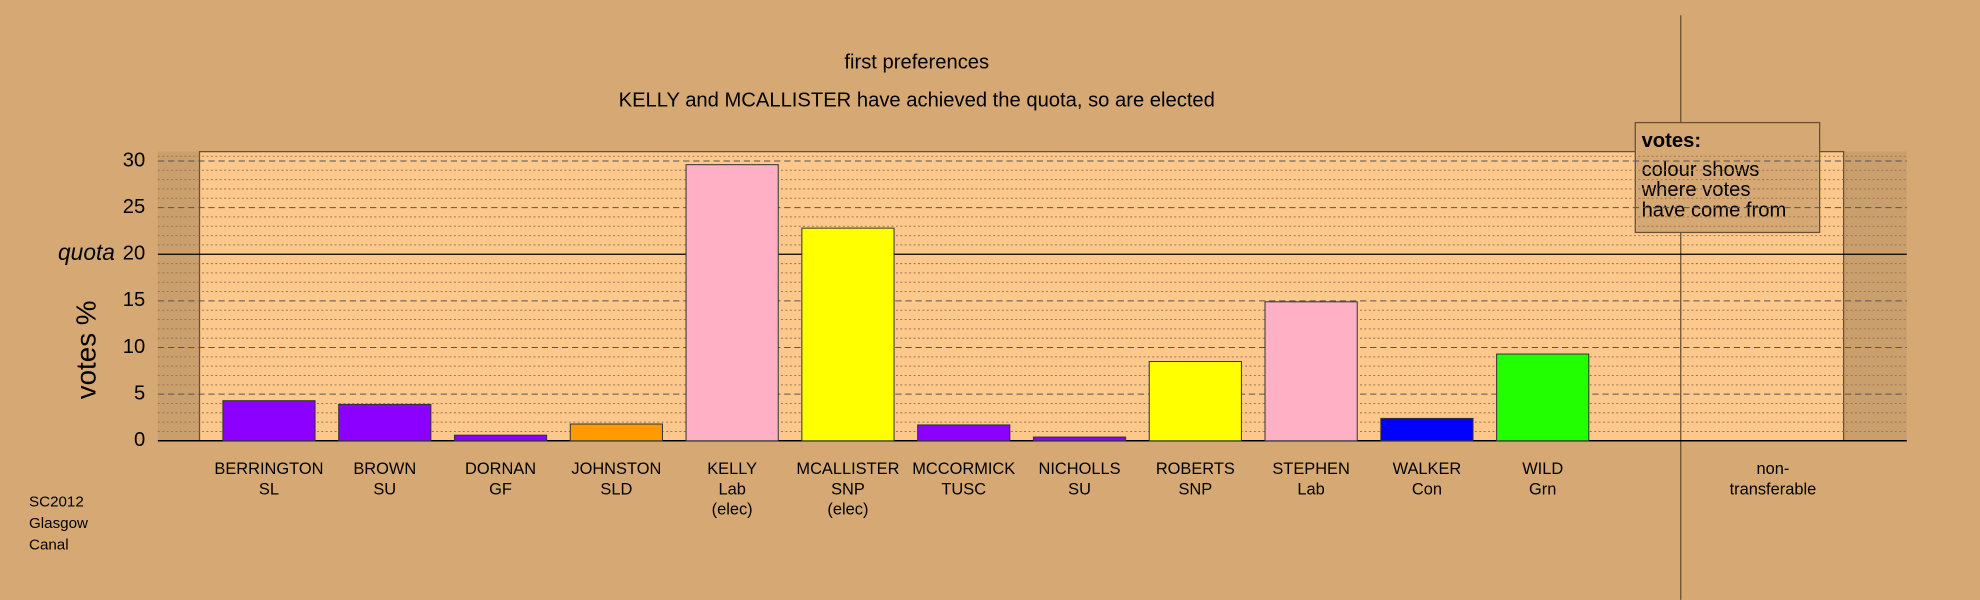  What do you see at coordinates (1773, 489) in the screenshot?
I see `x-tick-label: transferable` at bounding box center [1773, 489].